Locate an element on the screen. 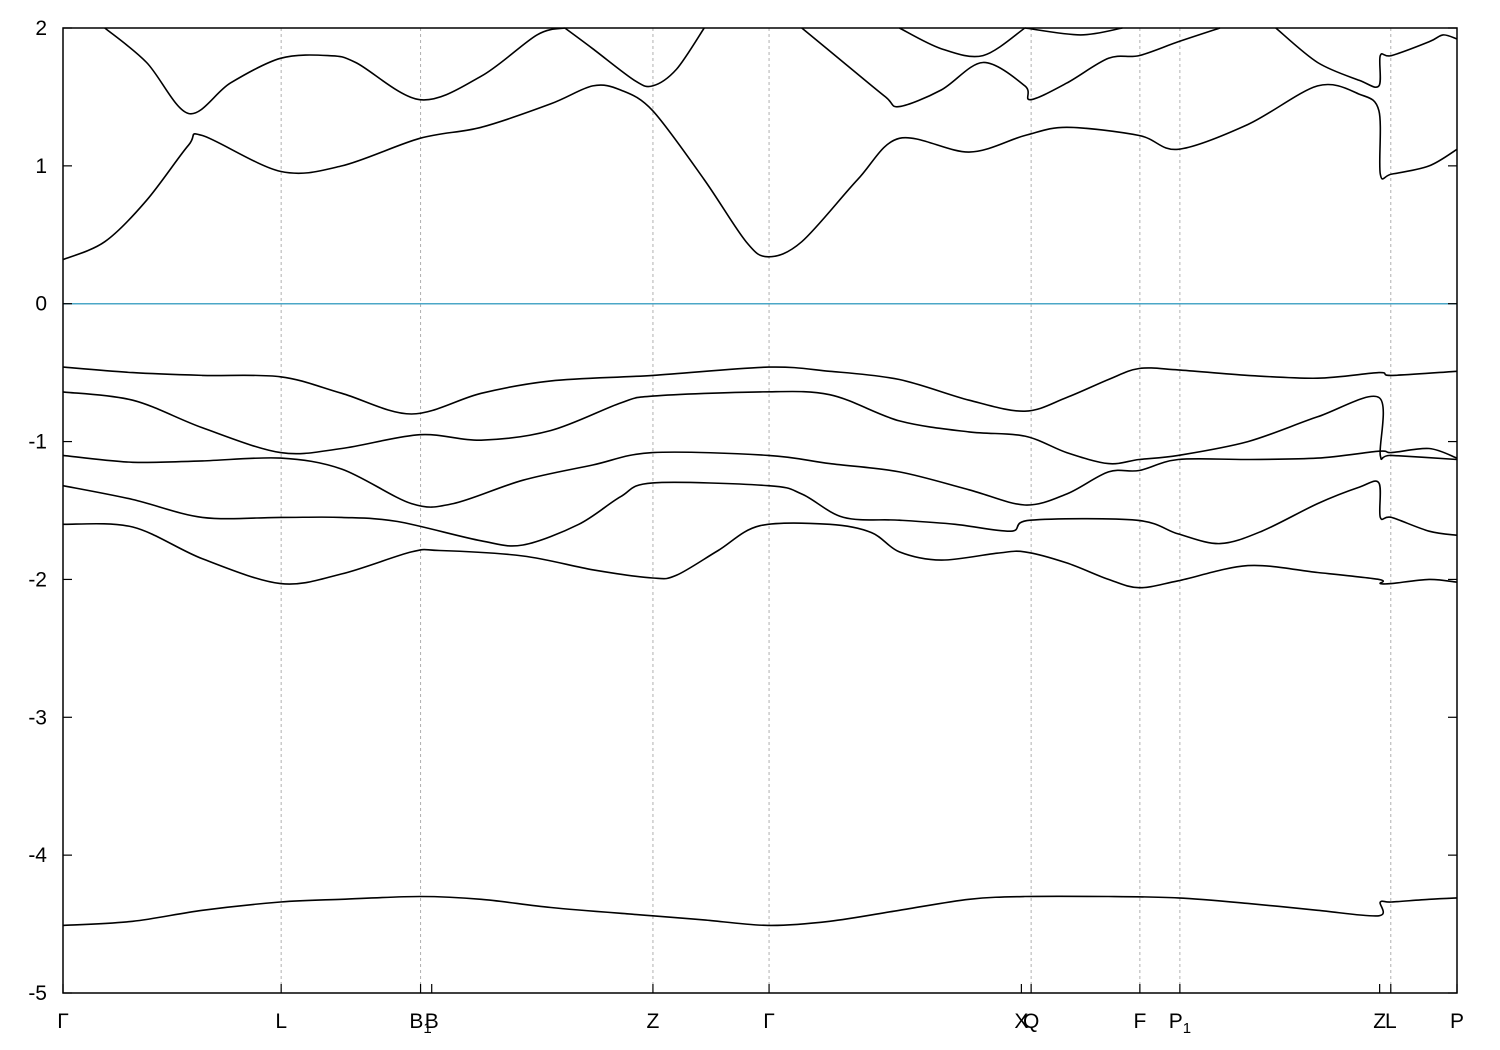  x-tick-label: B1 is located at coordinates (420, 1023).